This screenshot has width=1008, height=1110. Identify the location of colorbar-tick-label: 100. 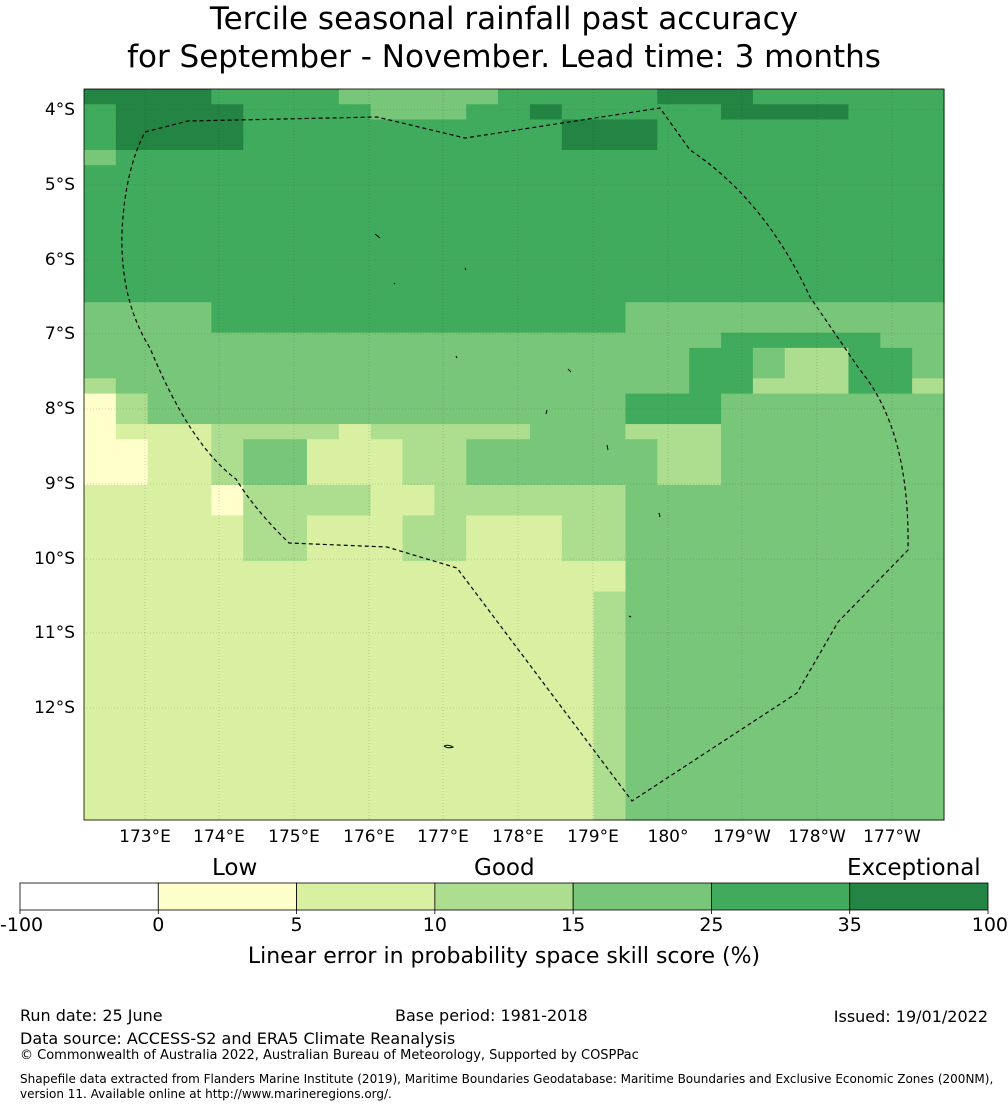
(989, 925).